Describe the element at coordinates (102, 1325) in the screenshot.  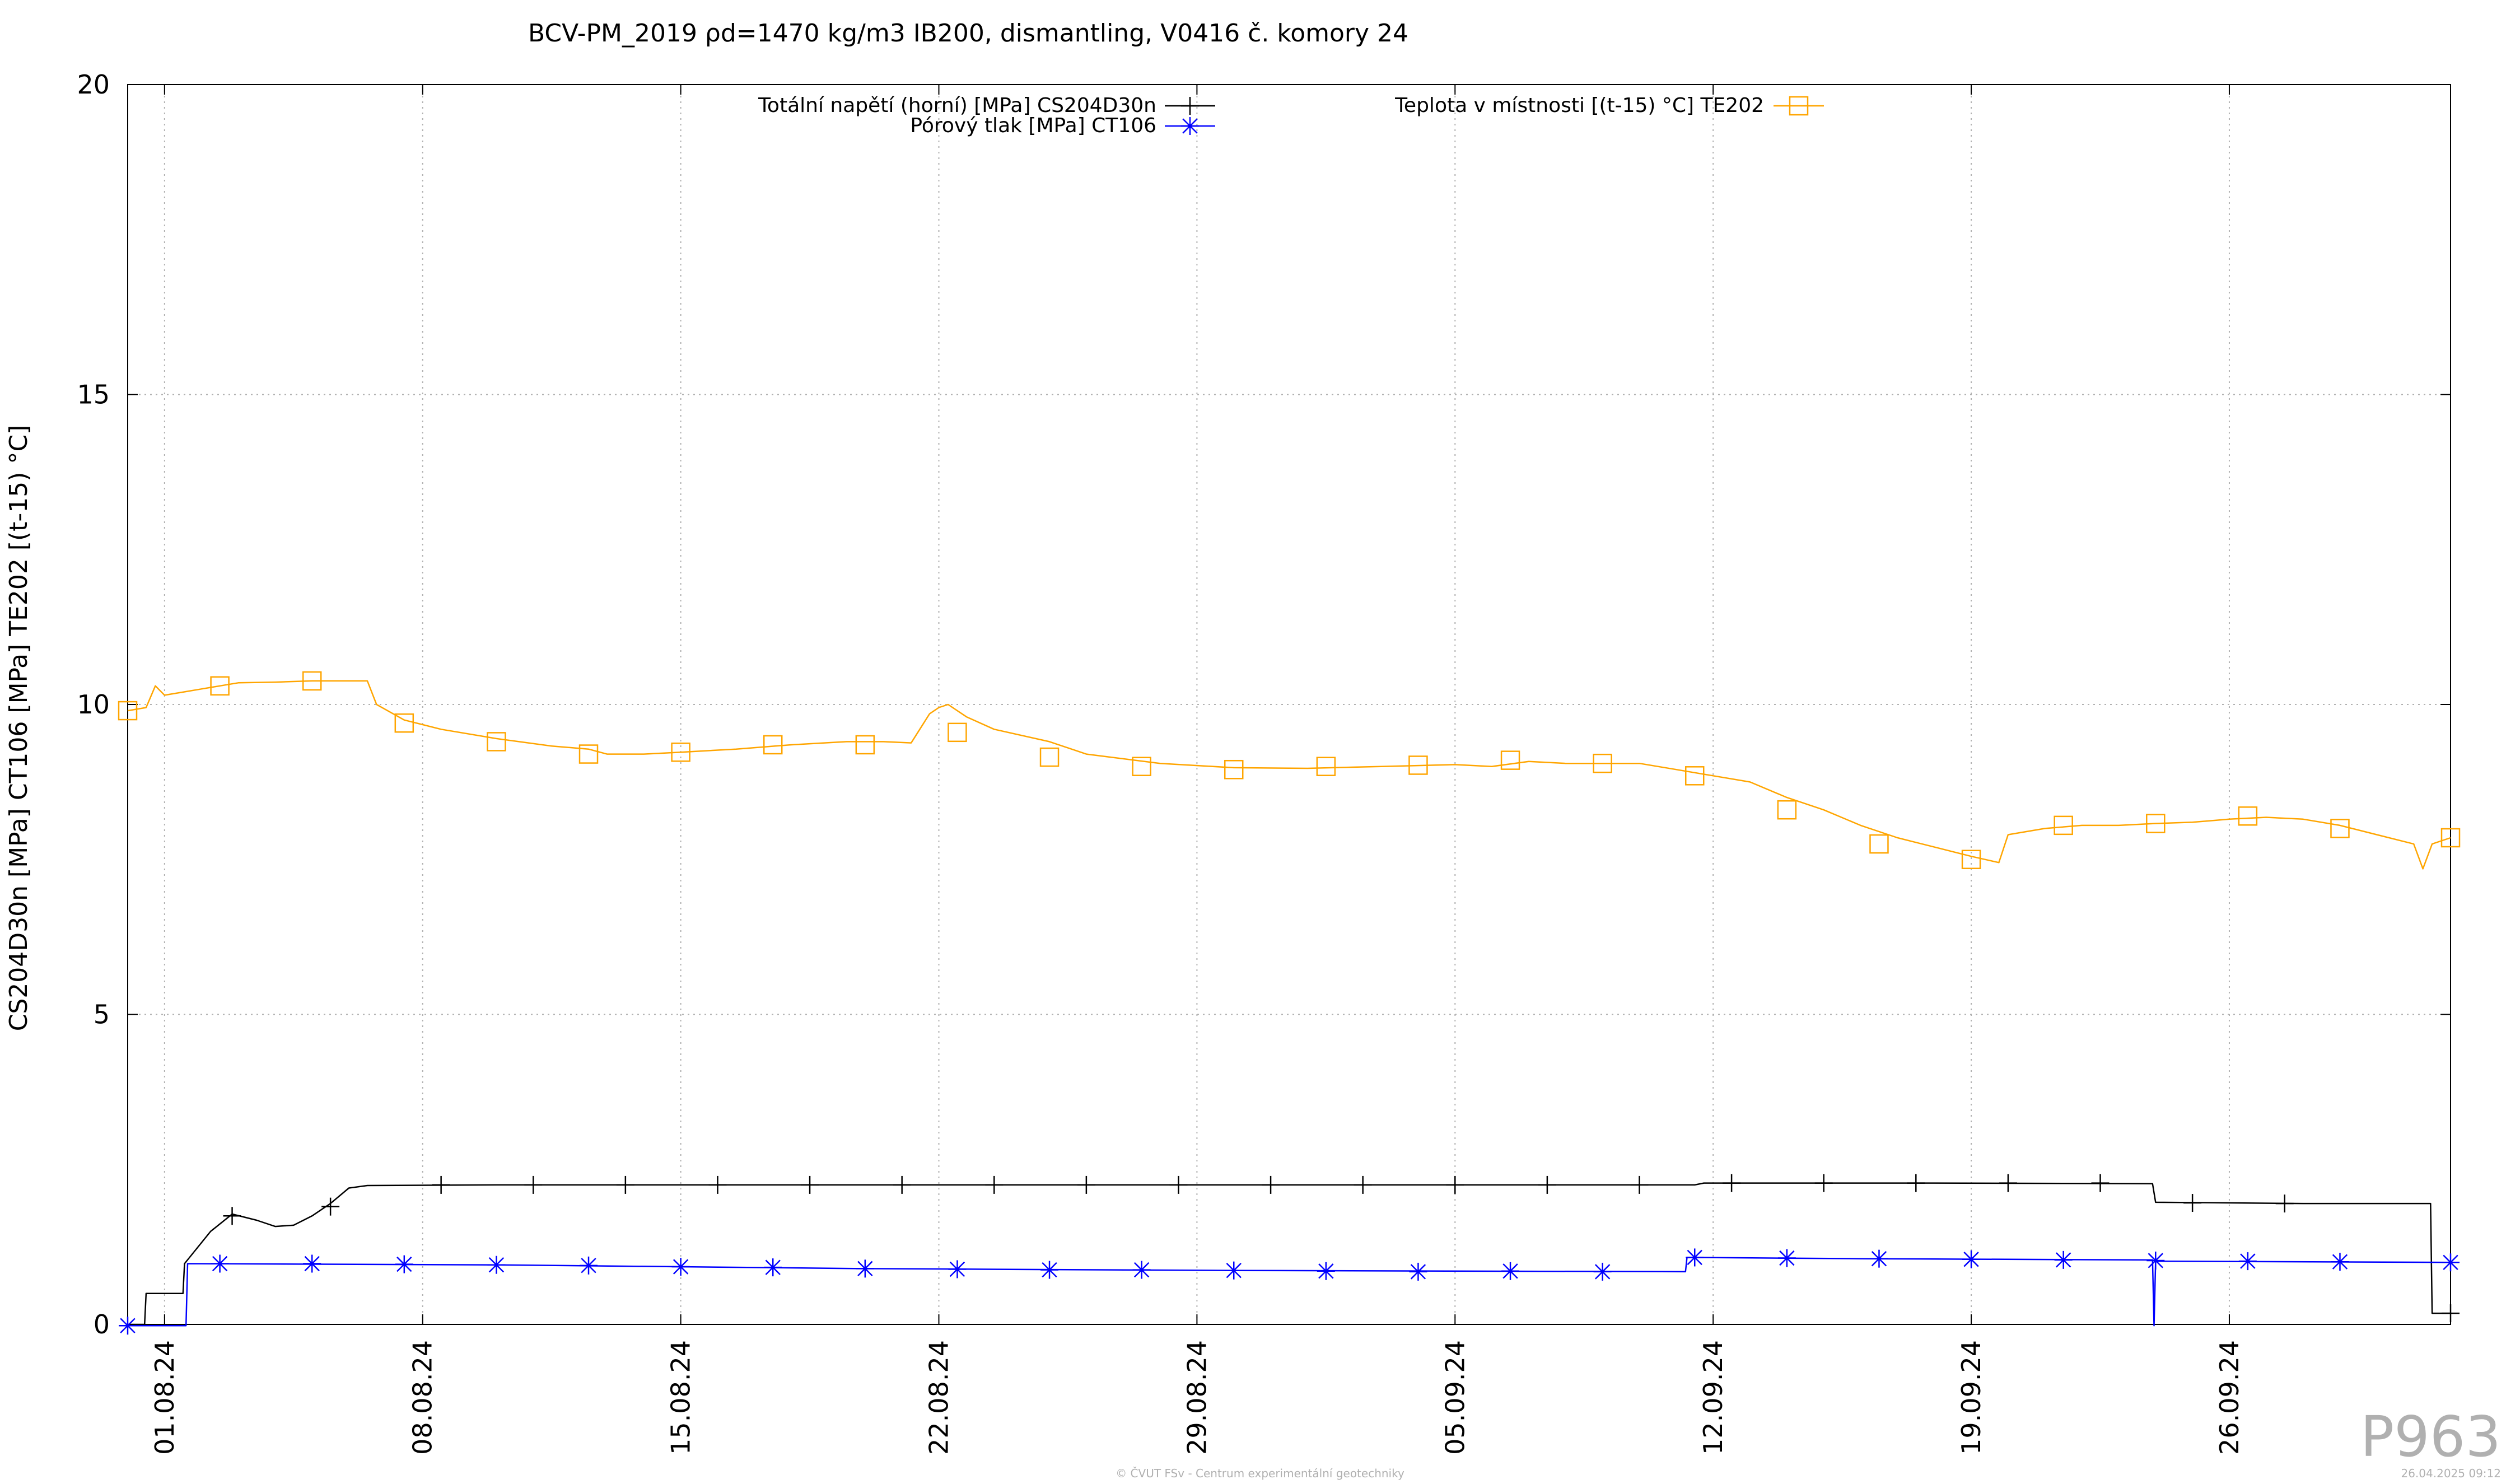
I see `y-tick-label: 0` at that location.